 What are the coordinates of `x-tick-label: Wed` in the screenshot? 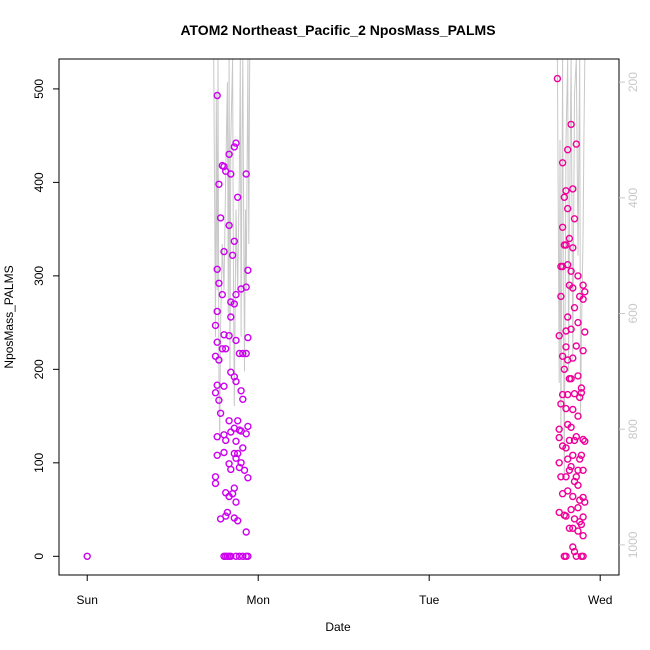 It's located at (600, 600).